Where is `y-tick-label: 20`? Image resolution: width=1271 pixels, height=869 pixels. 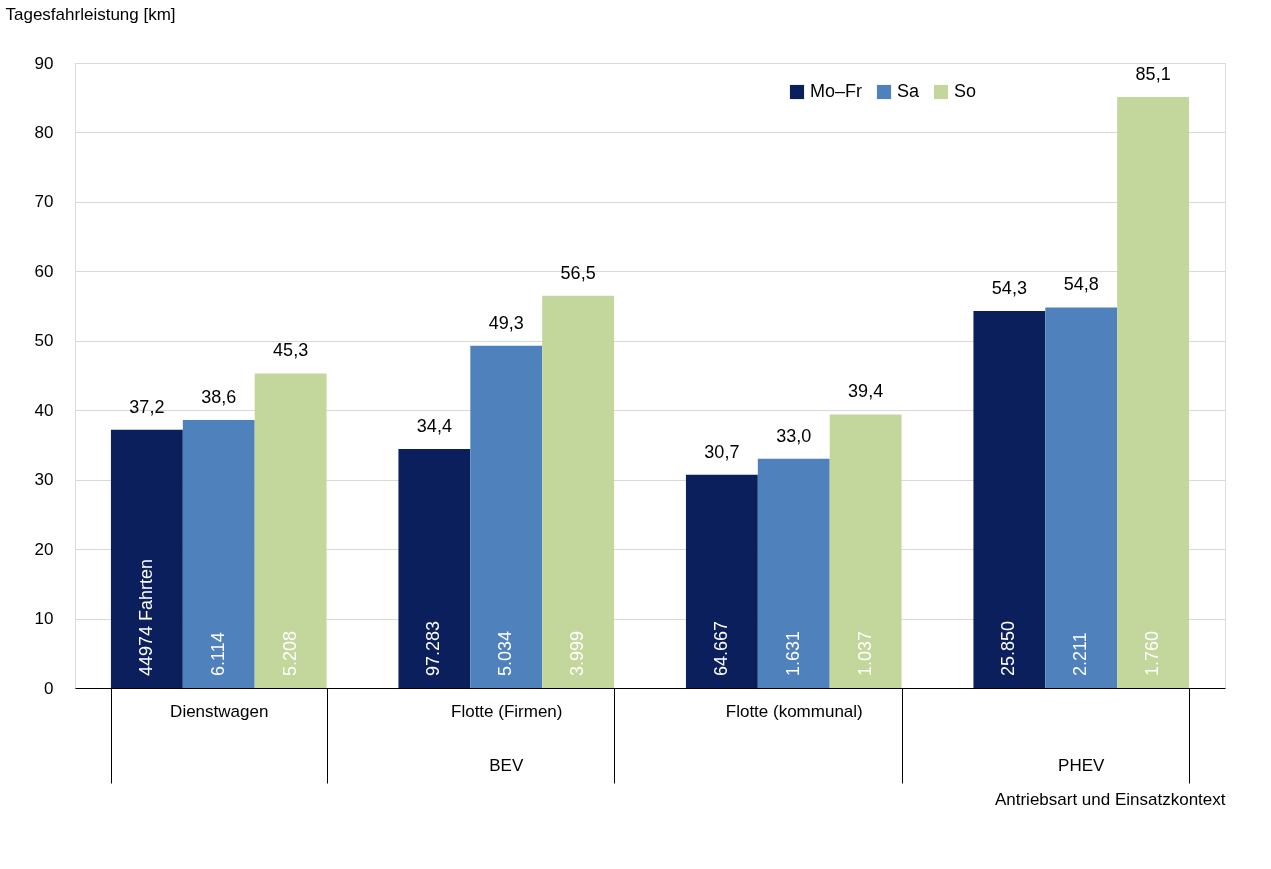
y-tick-label: 20 is located at coordinates (44, 549).